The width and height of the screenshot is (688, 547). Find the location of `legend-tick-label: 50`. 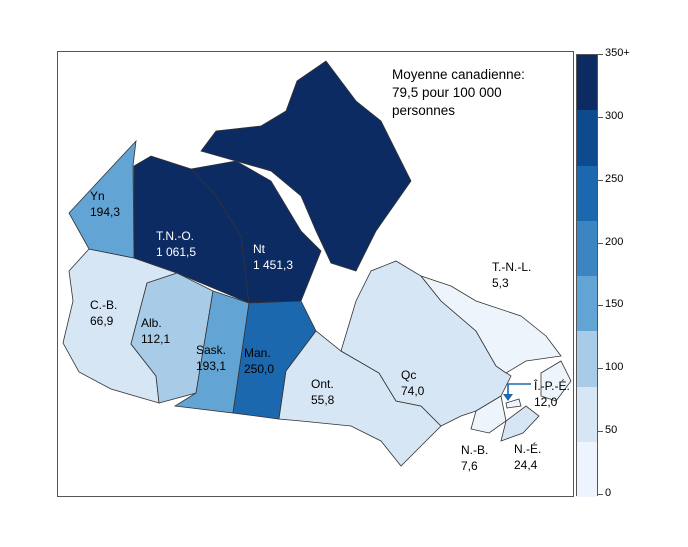

legend-tick-label: 50 is located at coordinates (611, 430).